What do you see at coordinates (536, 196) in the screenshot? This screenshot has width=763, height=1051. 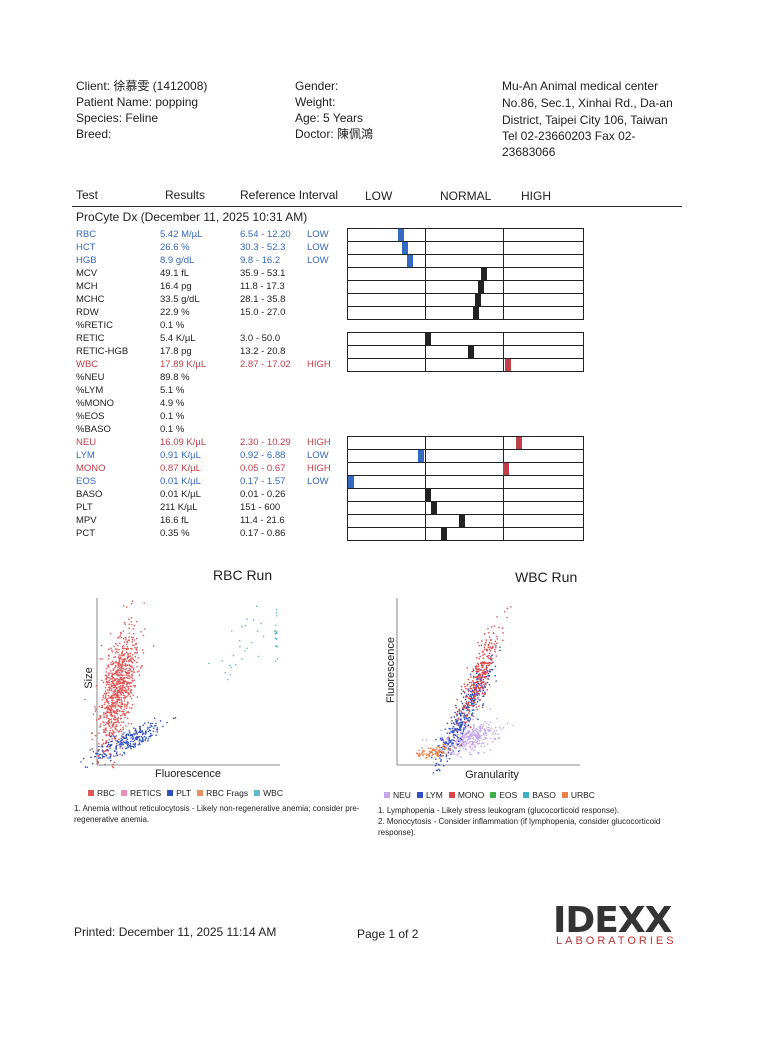 I see `column-header: HIGH` at bounding box center [536, 196].